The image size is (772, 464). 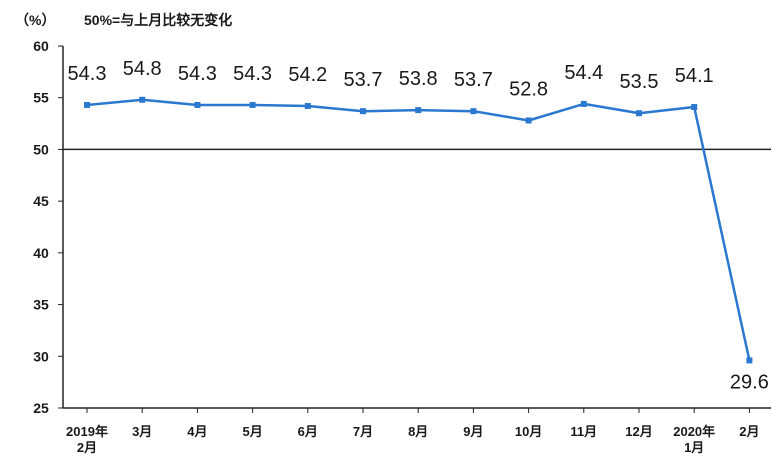 I want to click on data-label: 52.8, so click(x=528, y=89).